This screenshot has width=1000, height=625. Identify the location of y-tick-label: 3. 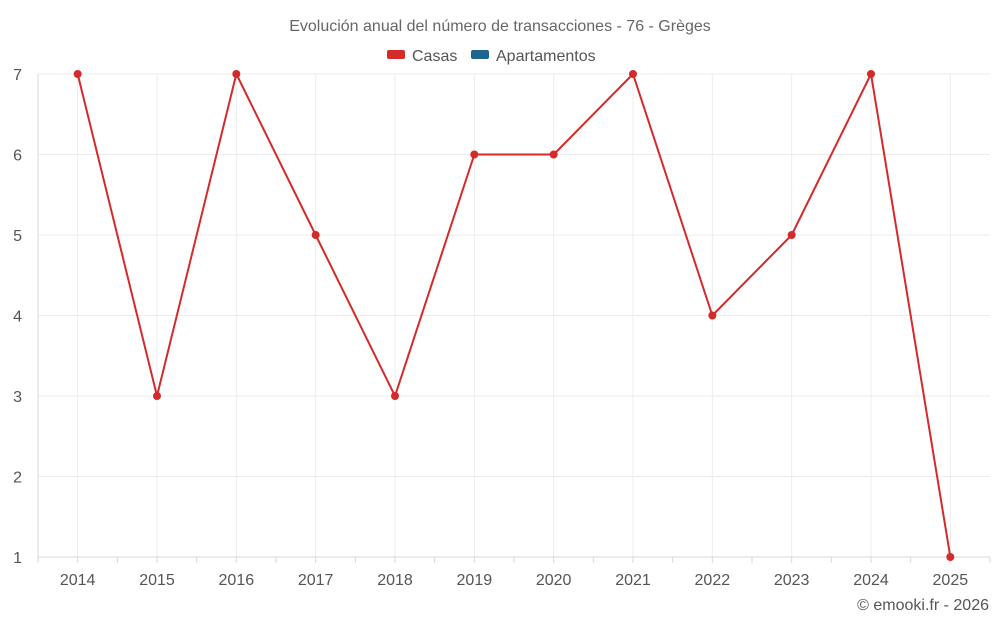
(17, 397).